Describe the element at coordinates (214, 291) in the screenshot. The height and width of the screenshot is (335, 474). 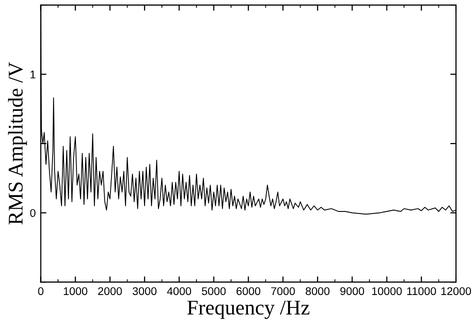
I see `x-tick-label: 5000` at that location.